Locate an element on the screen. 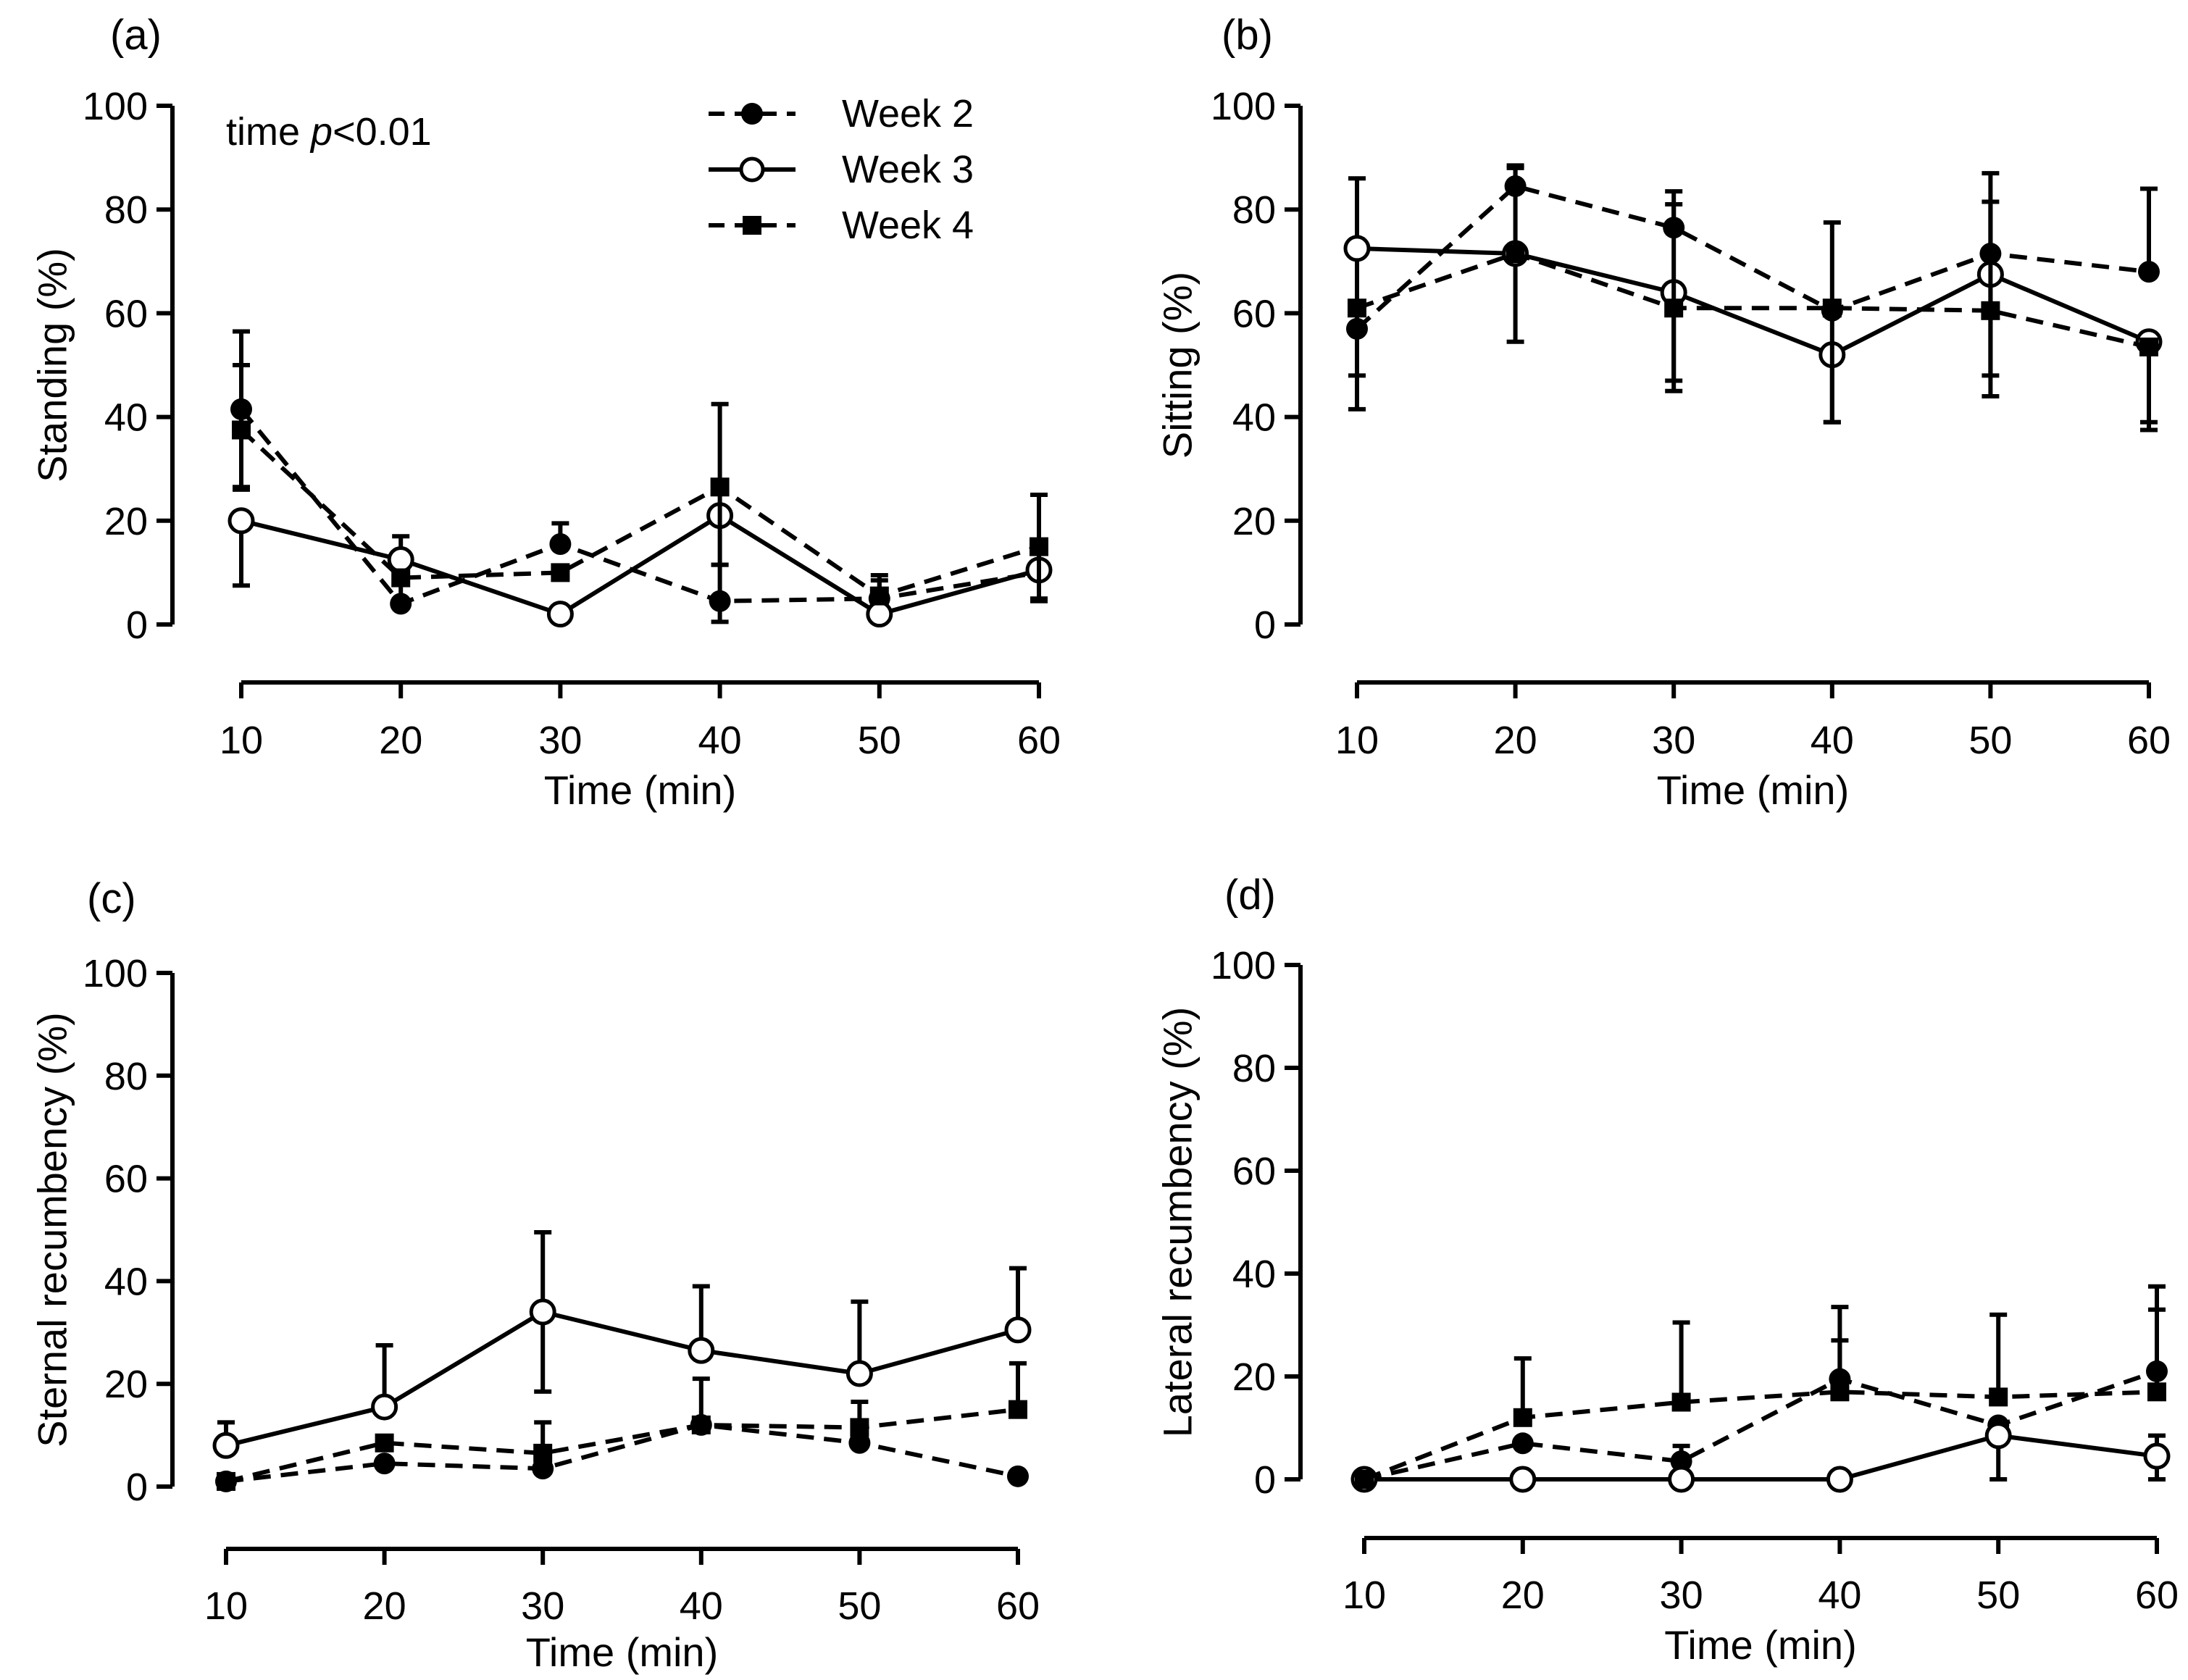 The height and width of the screenshot is (1680, 2188). legend-entry-week-4: Week 4 is located at coordinates (841, 225).